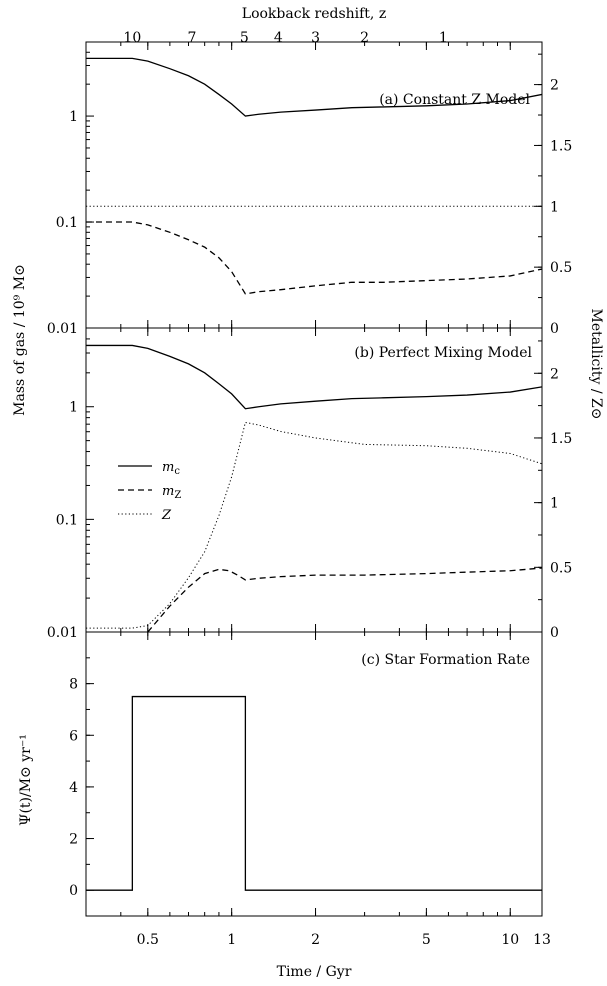 The width and height of the screenshot is (607, 986). Describe the element at coordinates (171, 492) in the screenshot. I see `legend-label: mZ` at that location.